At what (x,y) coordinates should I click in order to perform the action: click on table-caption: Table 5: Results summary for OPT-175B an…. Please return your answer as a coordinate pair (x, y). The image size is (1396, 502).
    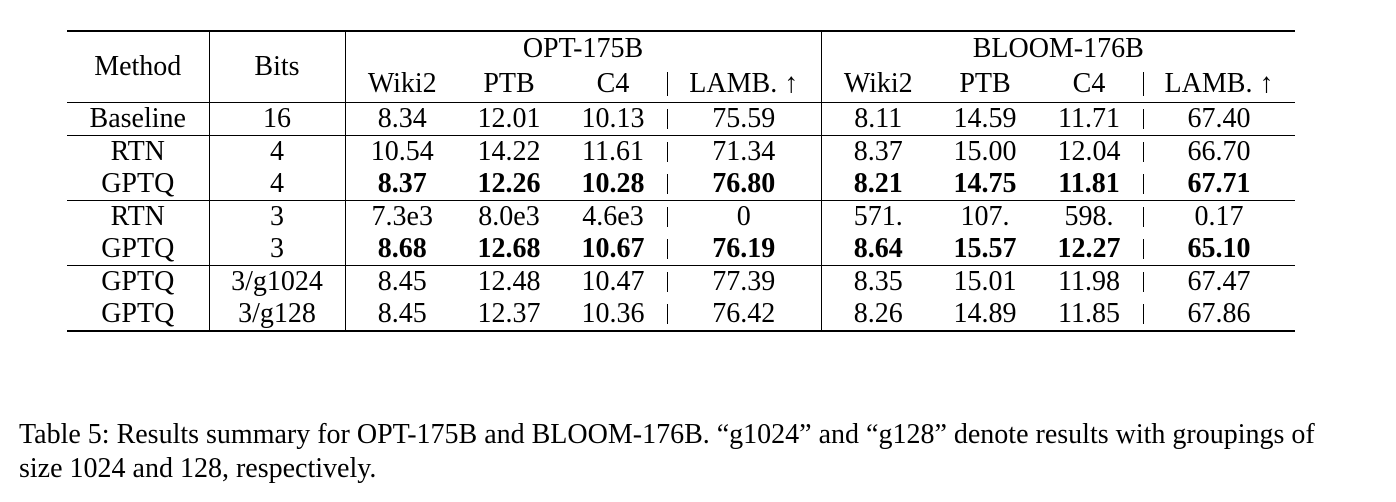
    Looking at the image, I should click on (667, 451).